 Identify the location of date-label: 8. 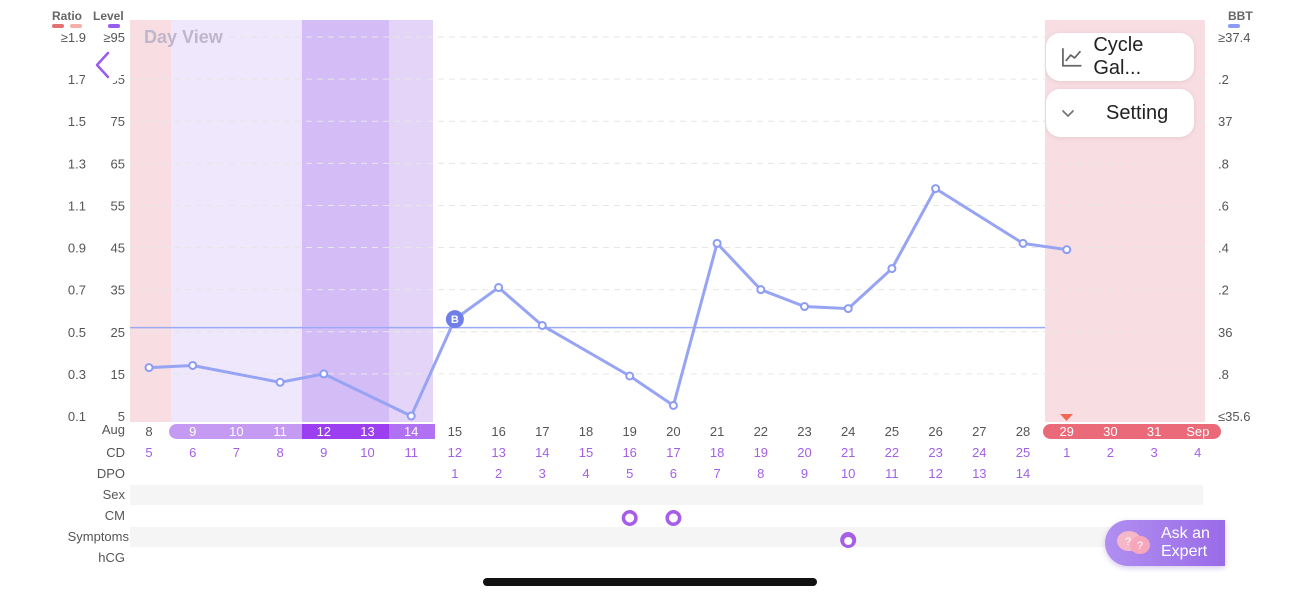
(148, 431).